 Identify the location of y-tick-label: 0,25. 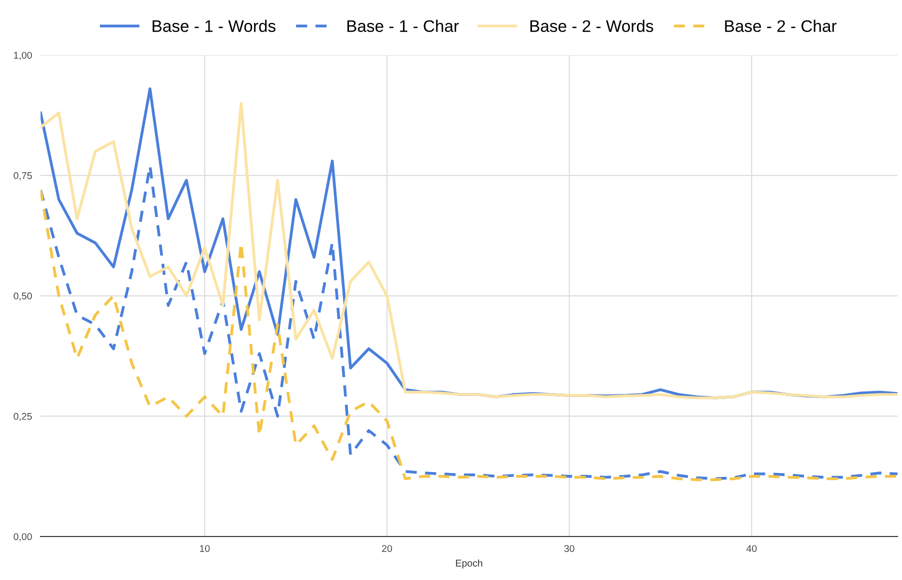
(23, 416).